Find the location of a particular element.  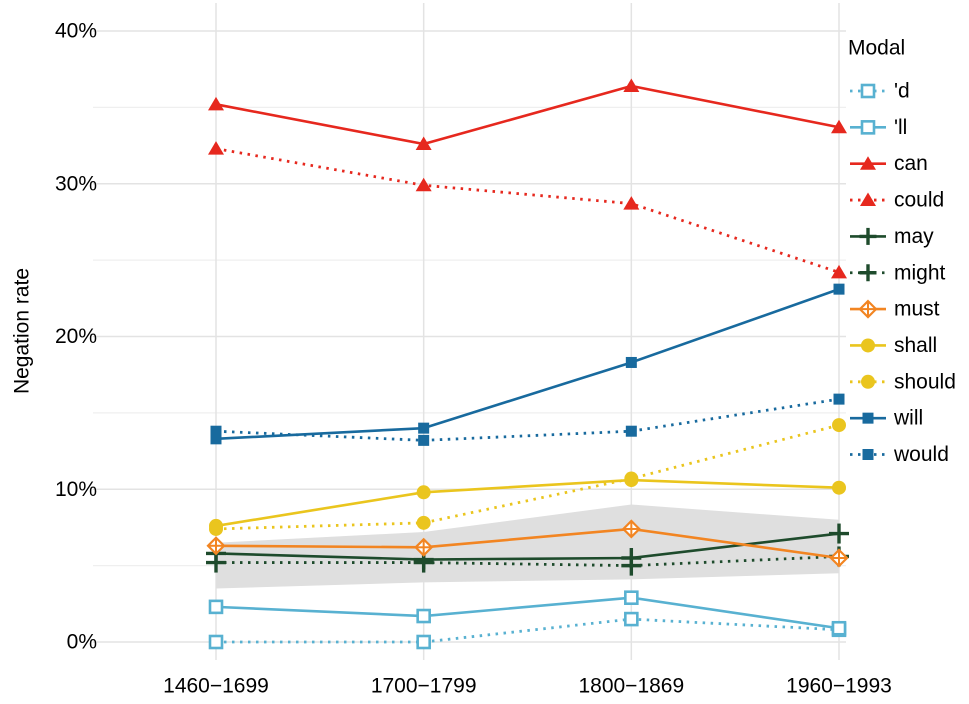

legend-label: shall is located at coordinates (915, 345).